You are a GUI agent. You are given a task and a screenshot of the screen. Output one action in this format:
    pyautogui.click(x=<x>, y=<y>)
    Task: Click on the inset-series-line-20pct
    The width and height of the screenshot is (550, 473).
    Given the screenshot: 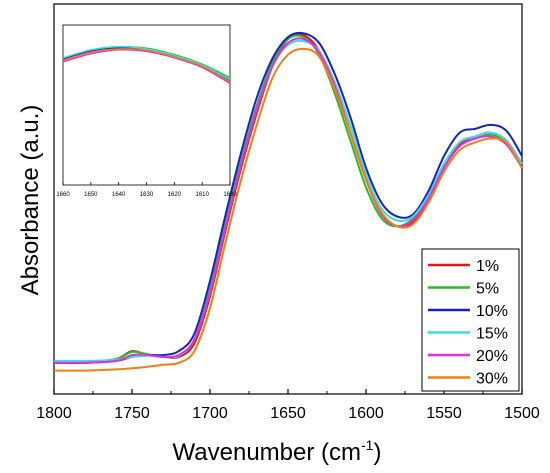 What is the action you would take?
    pyautogui.click(x=146, y=66)
    